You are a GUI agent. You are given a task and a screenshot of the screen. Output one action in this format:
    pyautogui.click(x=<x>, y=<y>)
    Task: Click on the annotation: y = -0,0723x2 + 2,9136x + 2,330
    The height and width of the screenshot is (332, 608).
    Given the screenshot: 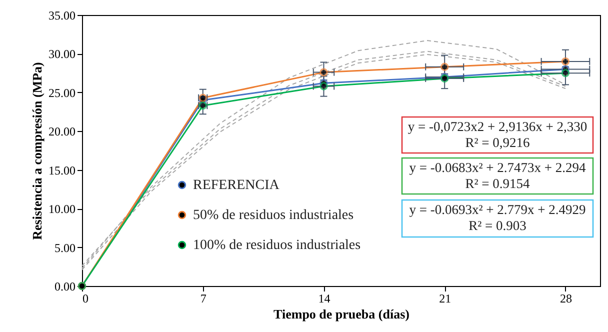 What is the action you would take?
    pyautogui.click(x=498, y=126)
    